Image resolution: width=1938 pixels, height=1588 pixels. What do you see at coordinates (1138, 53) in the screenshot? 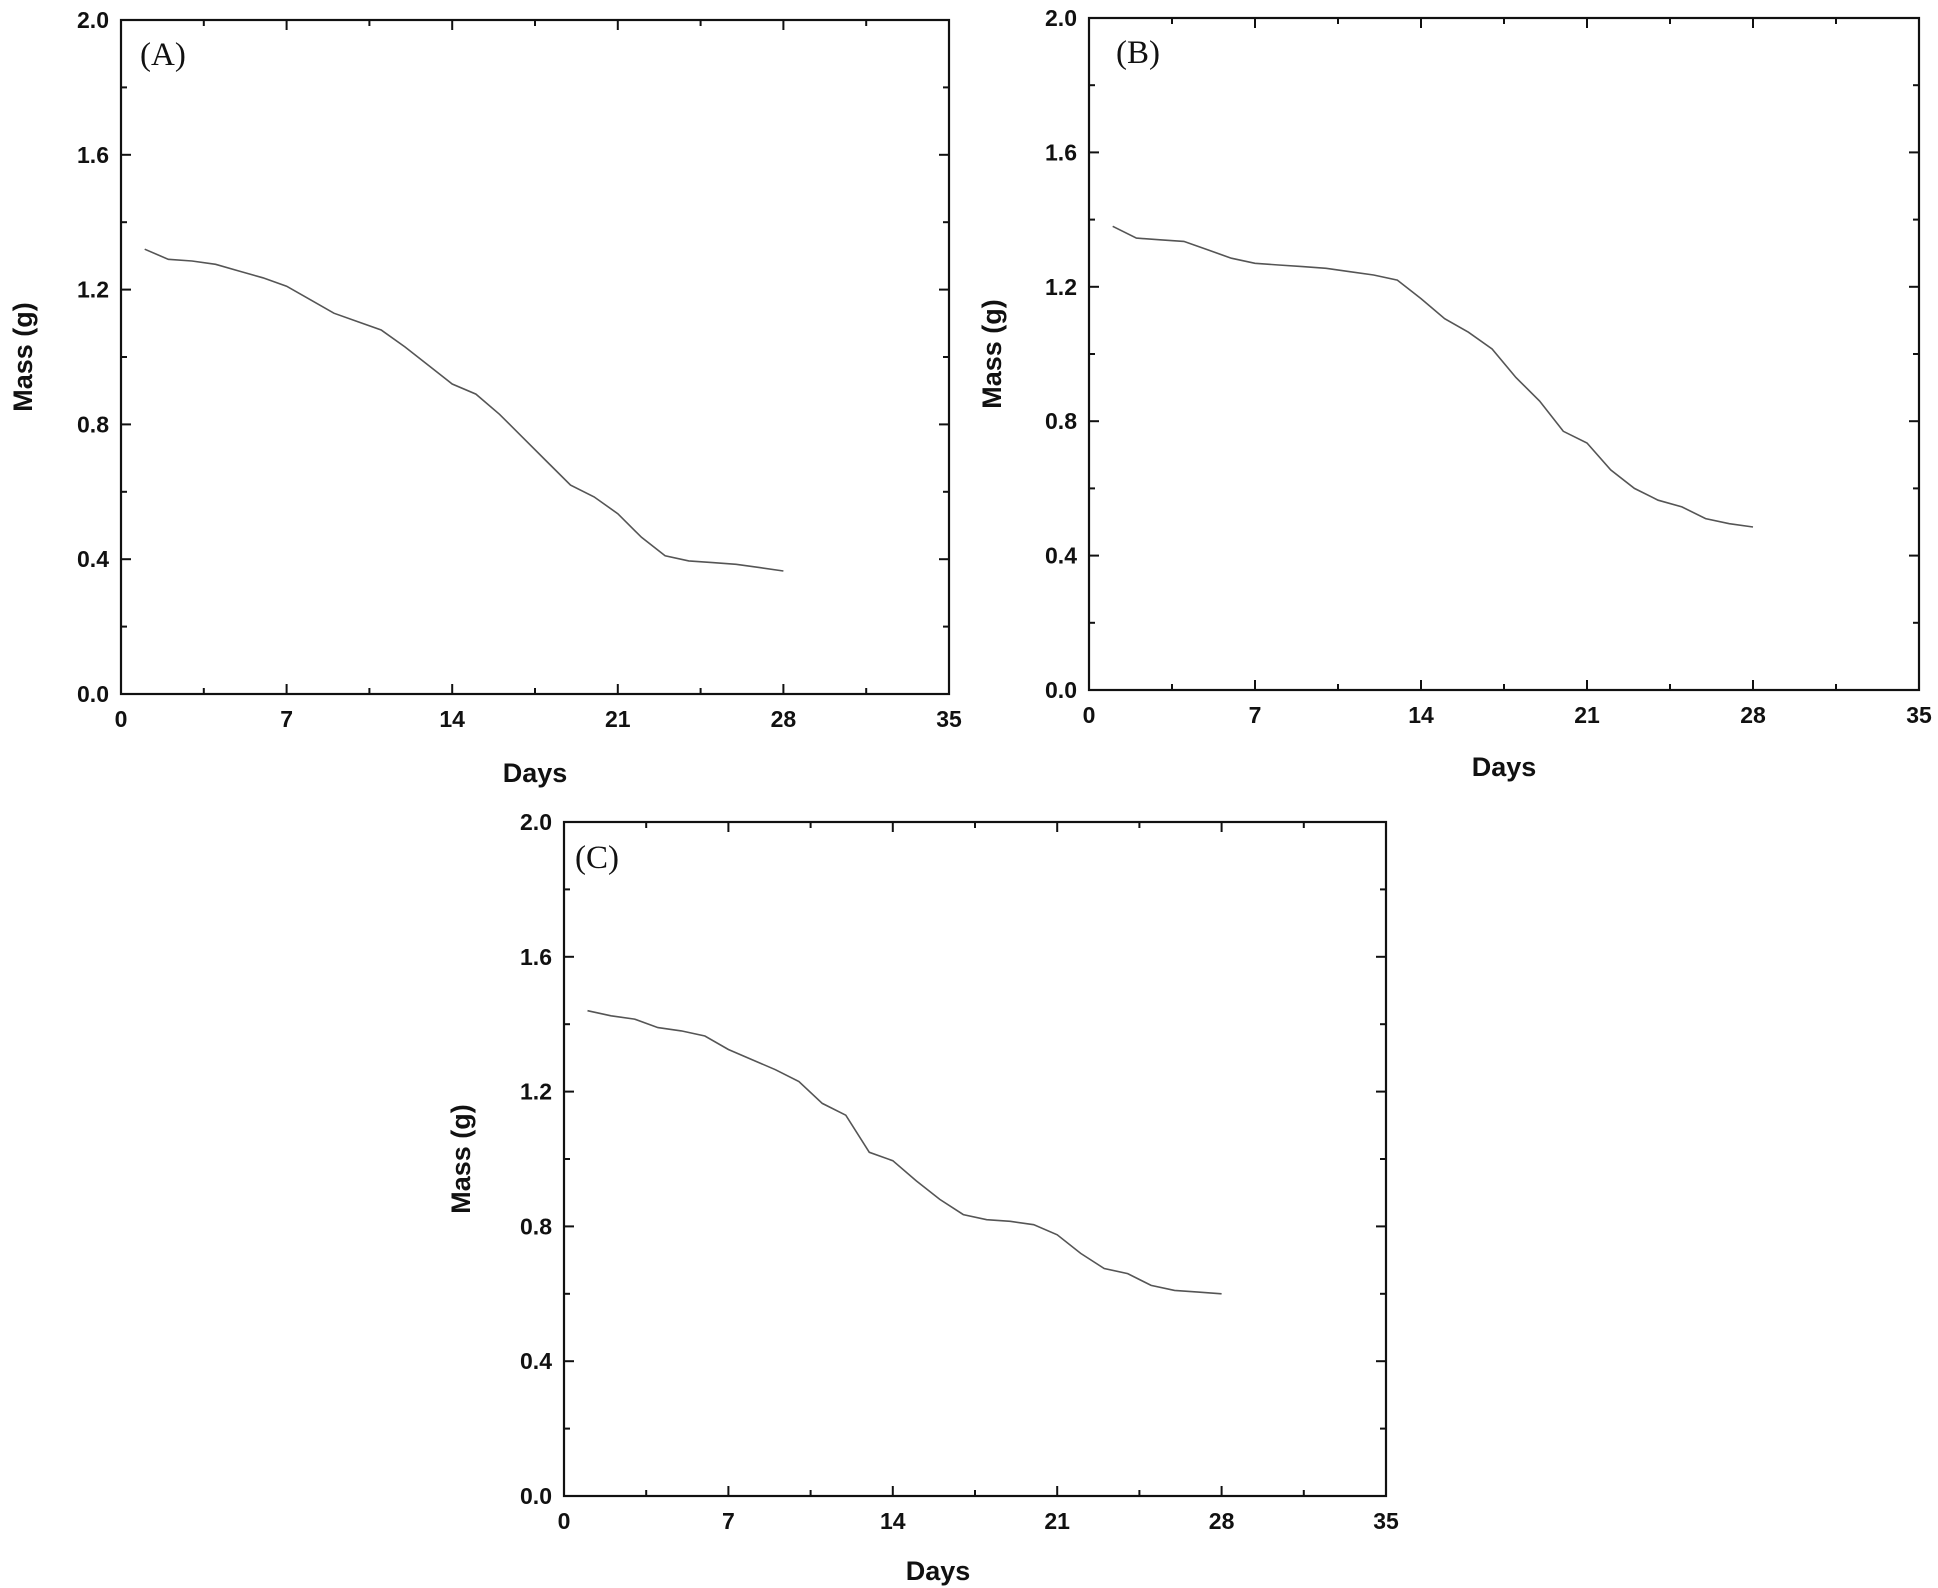
I see `panel-label: (B)` at bounding box center [1138, 53].